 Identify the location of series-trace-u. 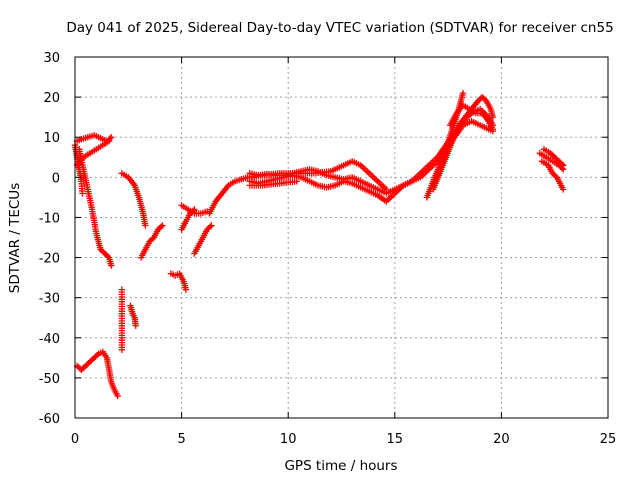
(472, 117).